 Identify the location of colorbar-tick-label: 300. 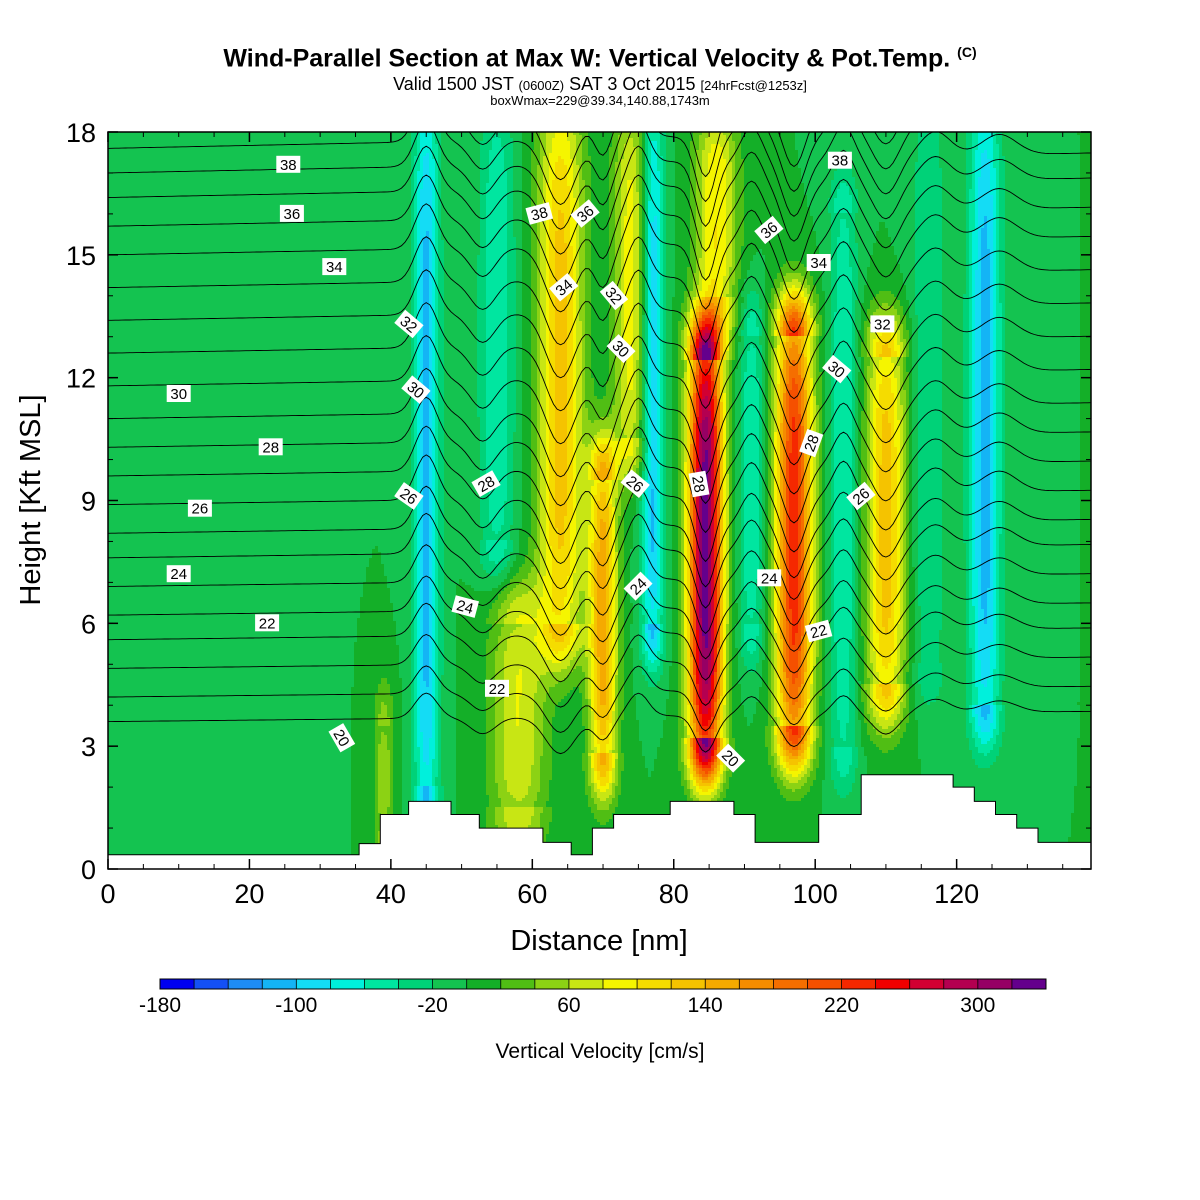
(977, 1005).